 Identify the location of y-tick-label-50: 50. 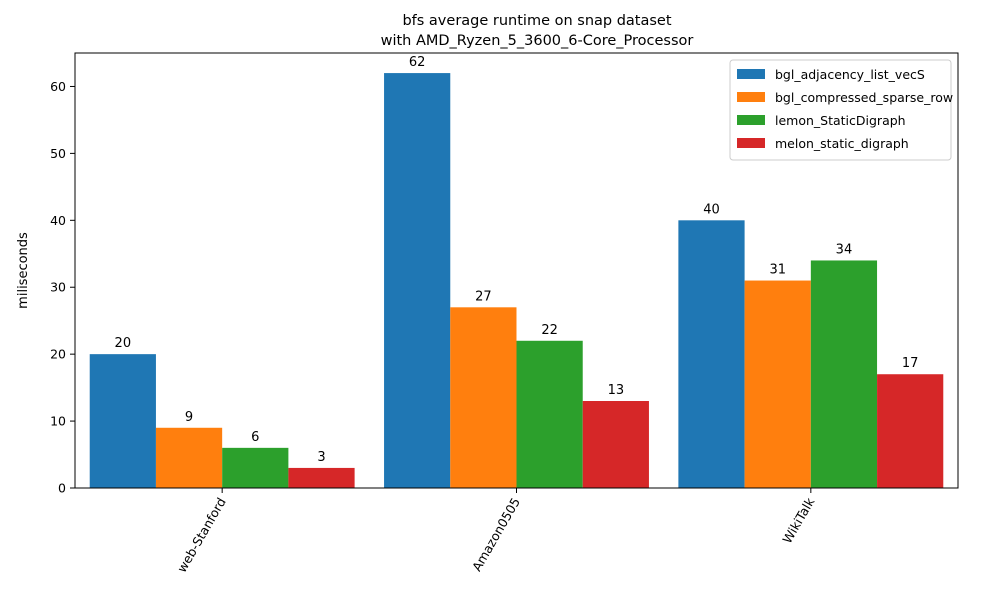
(58, 153).